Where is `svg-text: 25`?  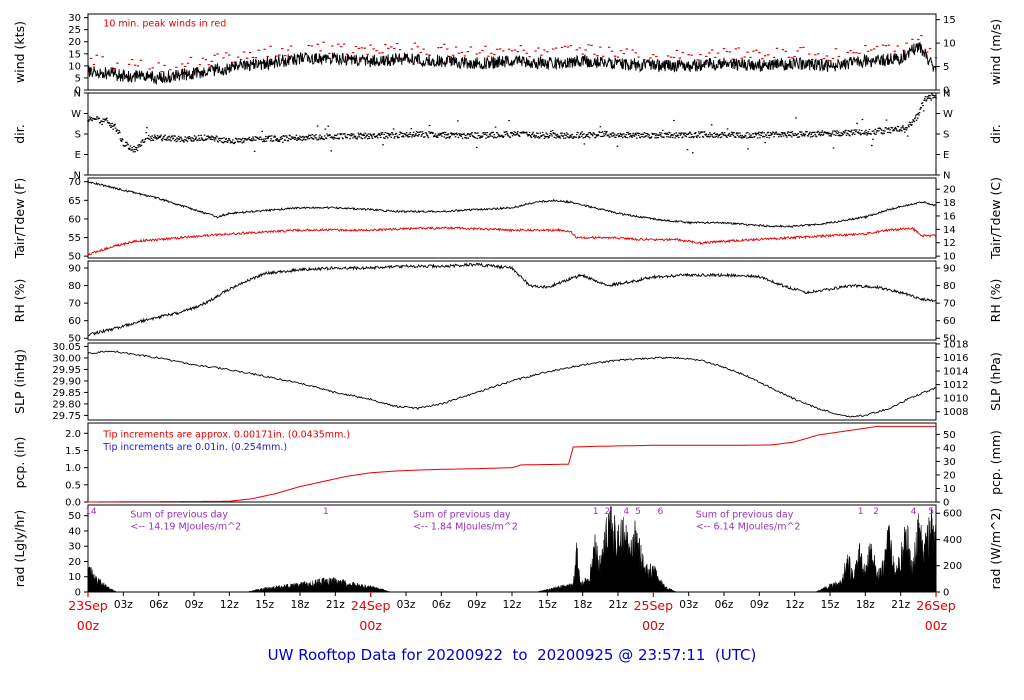 svg-text: 25 is located at coordinates (74, 30).